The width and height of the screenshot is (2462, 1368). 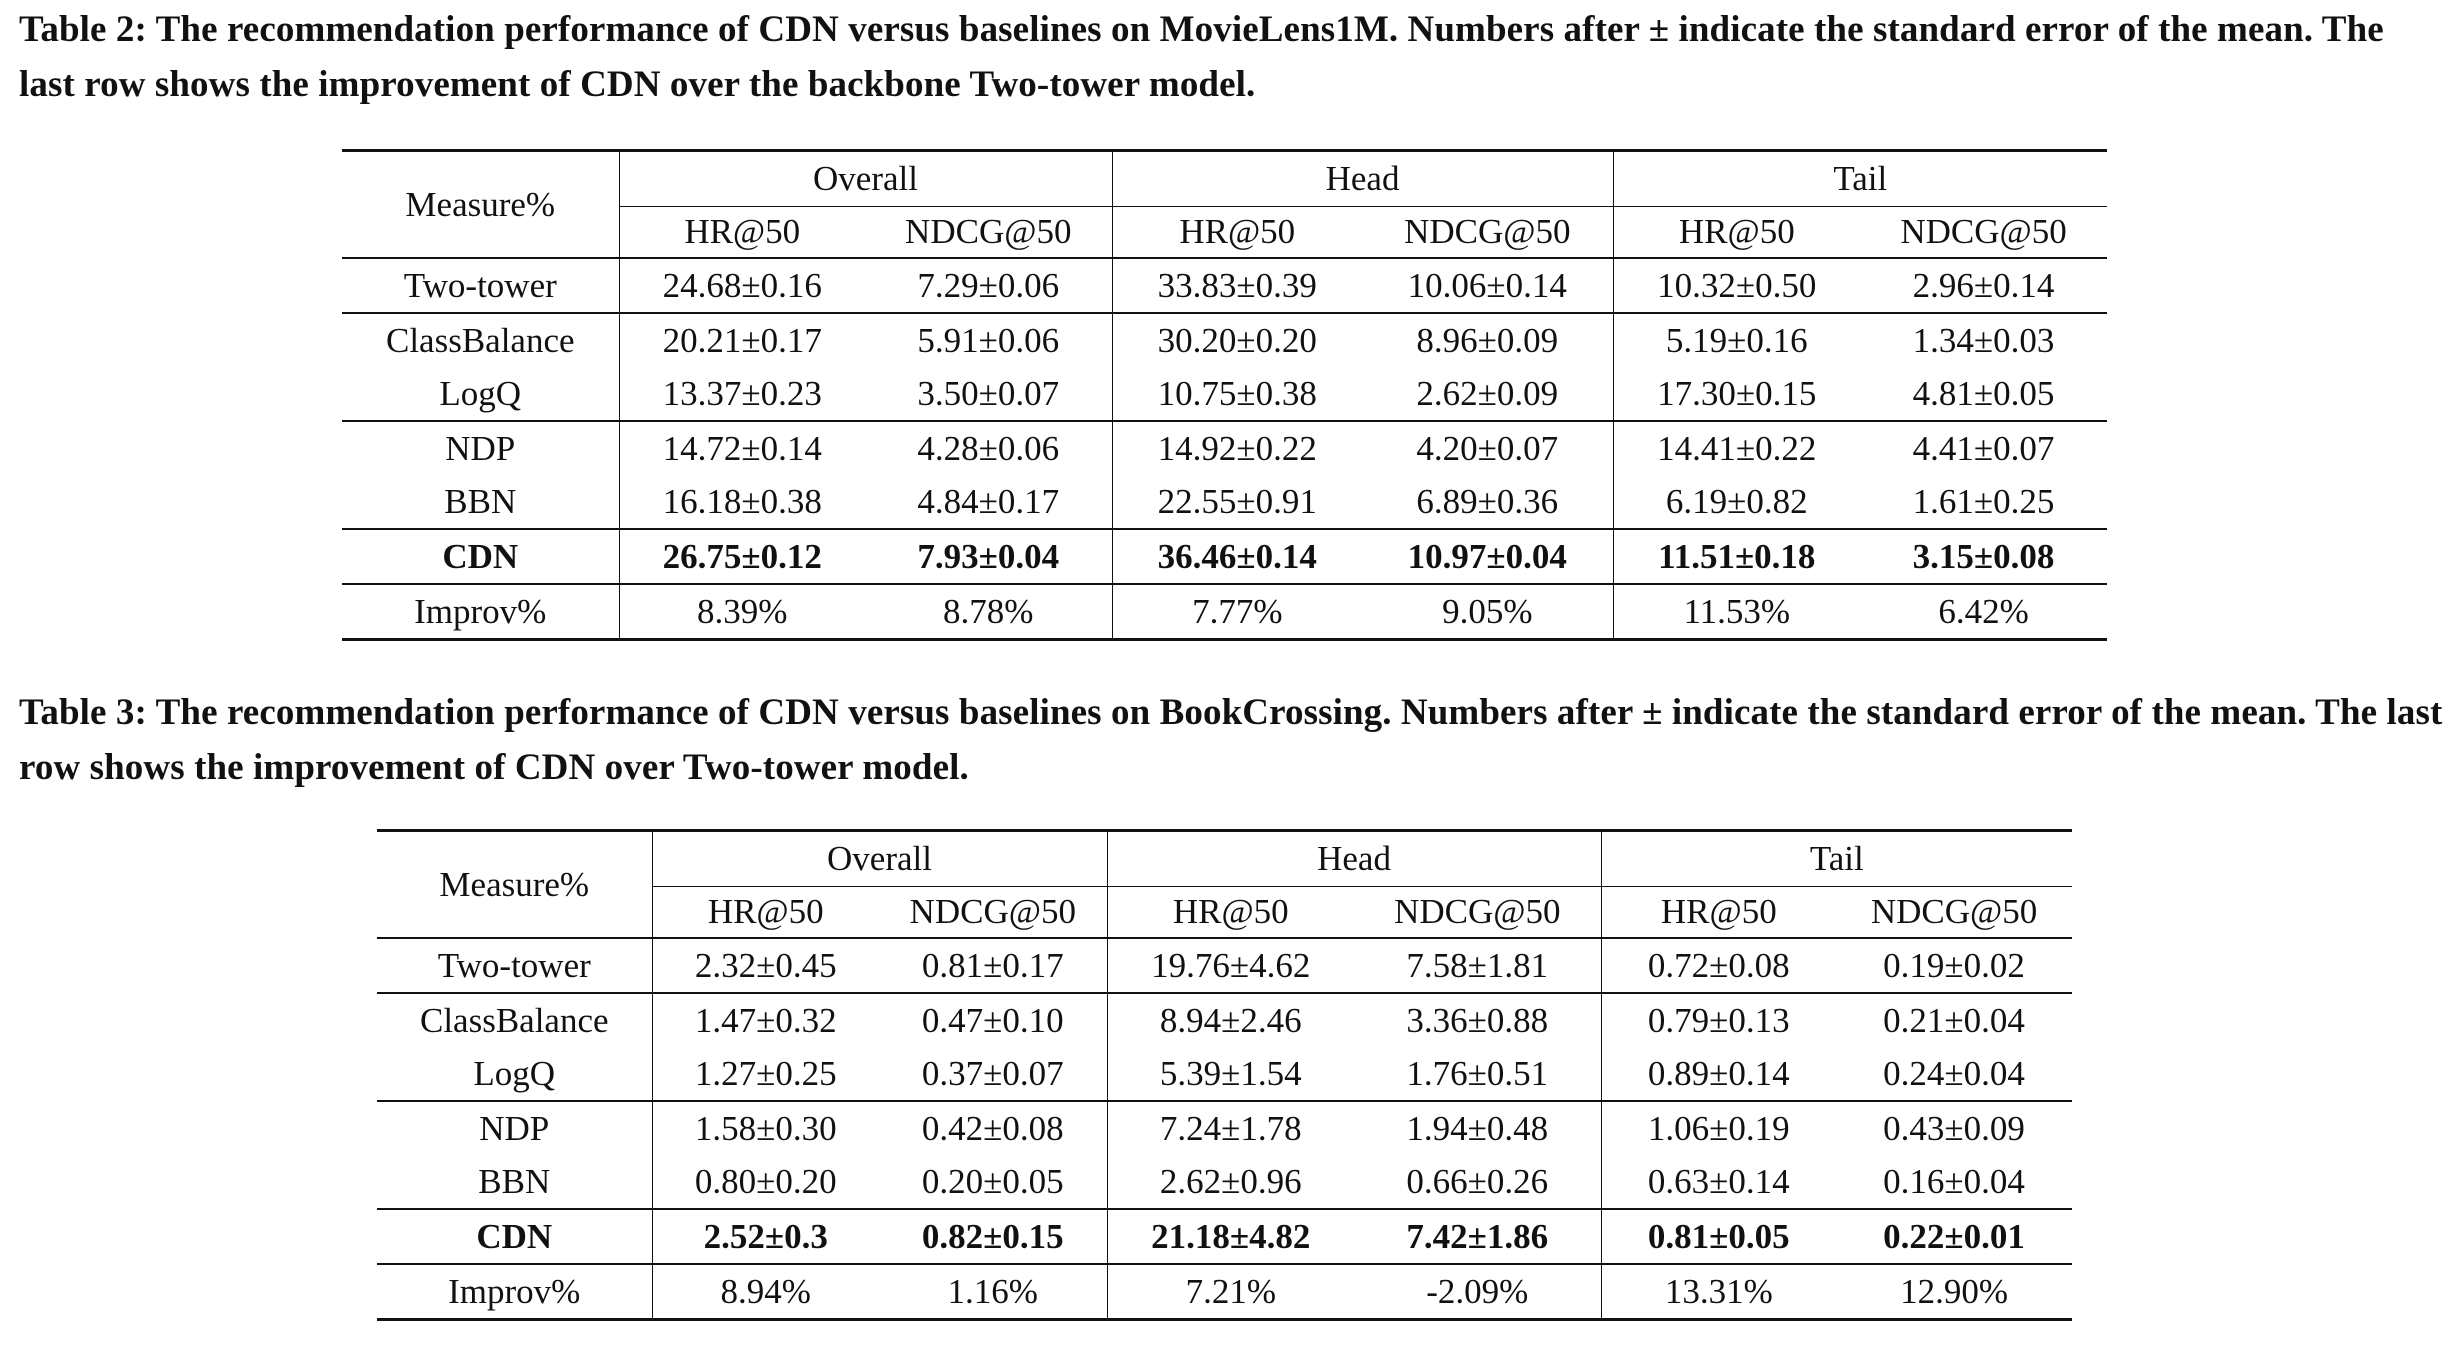 What do you see at coordinates (988, 501) in the screenshot?
I see `value-cell: 4.84±0.17` at bounding box center [988, 501].